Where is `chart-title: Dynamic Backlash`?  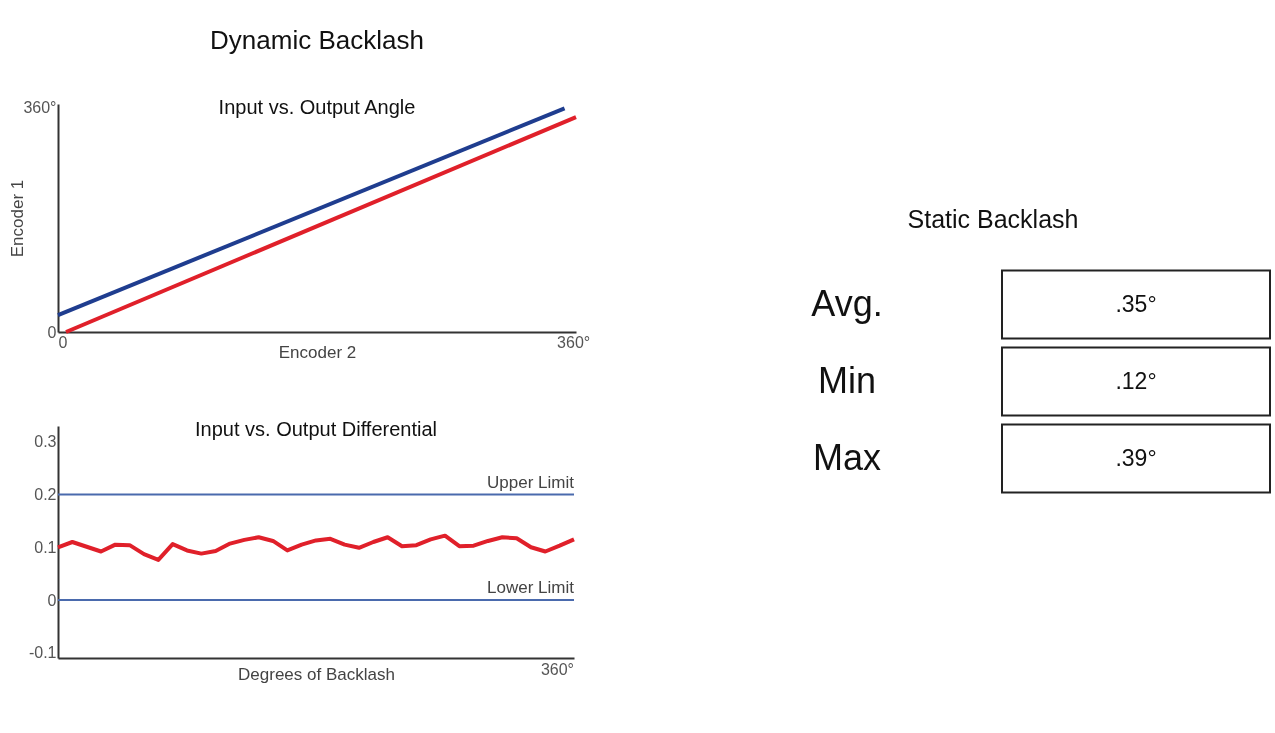
chart-title: Dynamic Backlash is located at coordinates (317, 40).